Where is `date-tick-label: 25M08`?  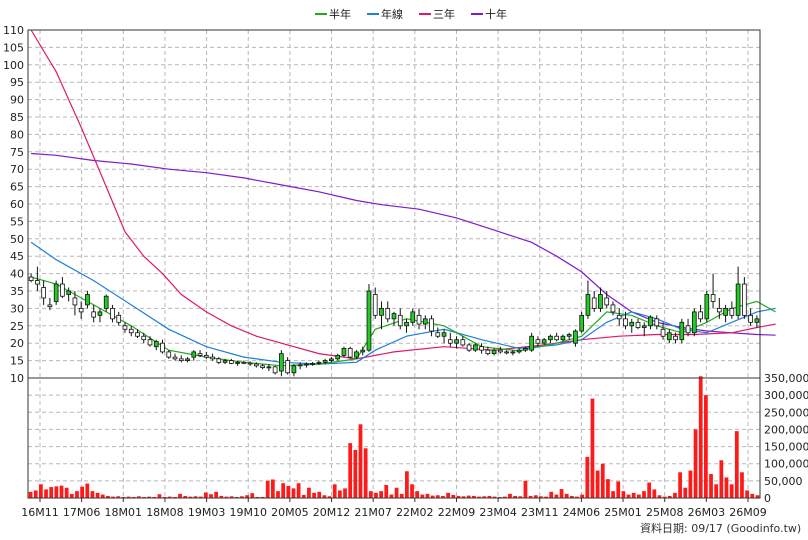
date-tick-label: 25M08 is located at coordinates (665, 512).